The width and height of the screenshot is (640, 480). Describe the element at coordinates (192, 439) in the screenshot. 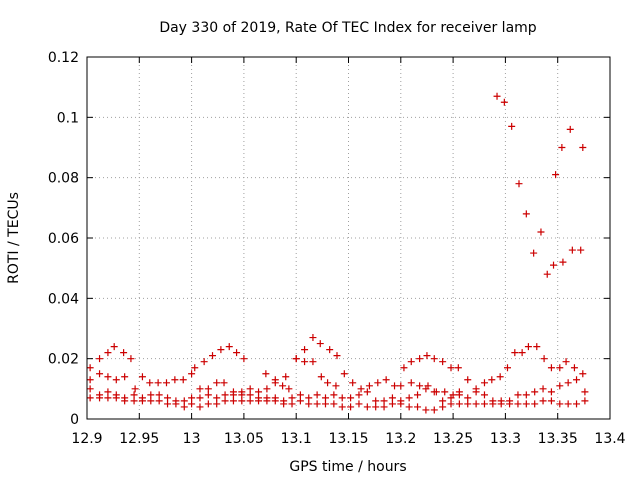

I see `x-tick-label: 13` at that location.